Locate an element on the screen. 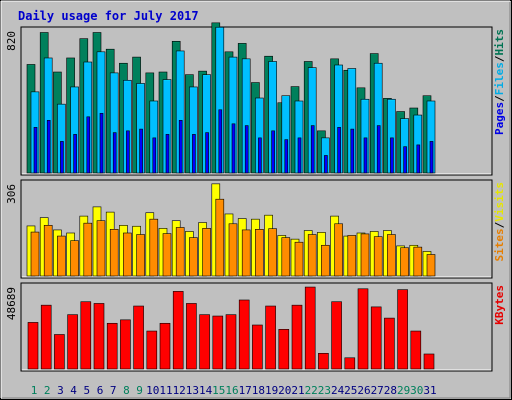 The height and width of the screenshot is (400, 512). day-label: 9 is located at coordinates (139, 390).